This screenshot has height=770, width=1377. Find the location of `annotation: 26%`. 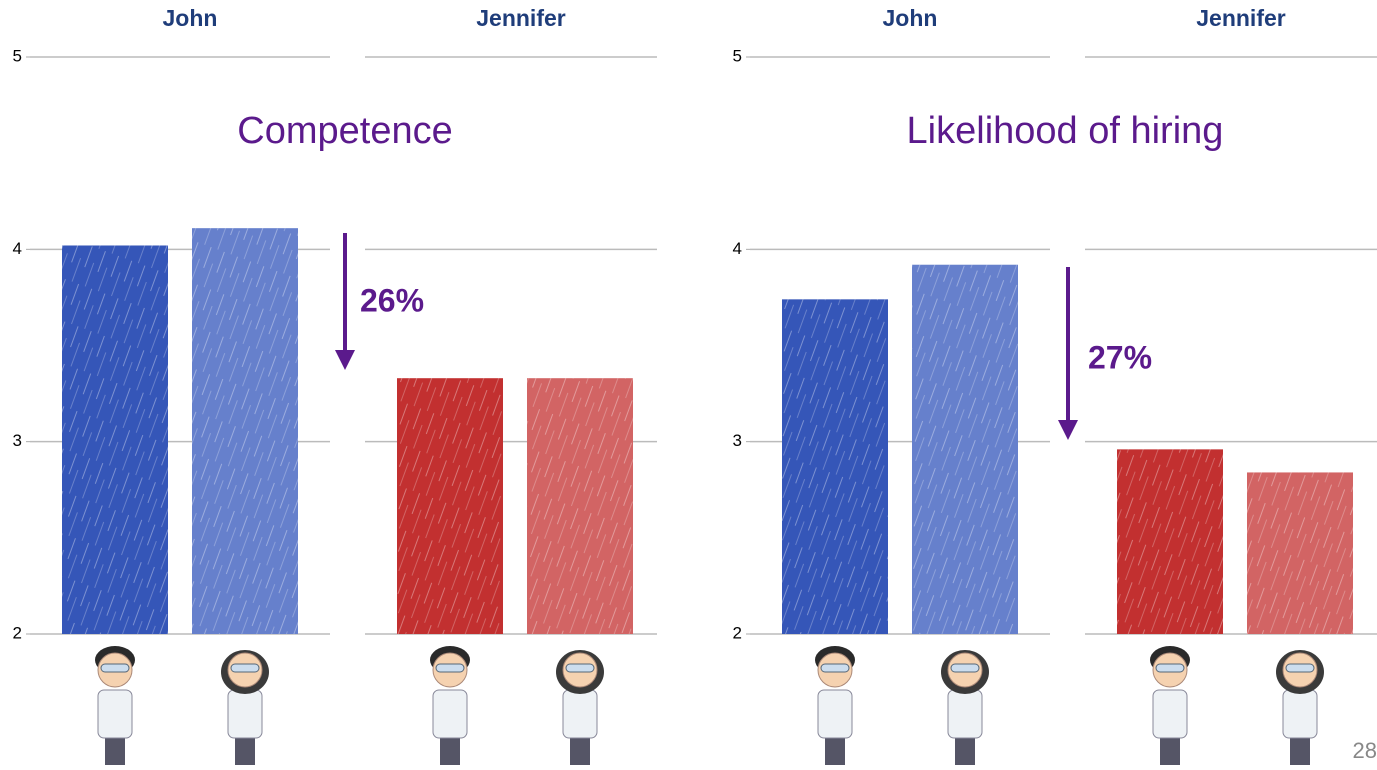

annotation: 26% is located at coordinates (392, 300).